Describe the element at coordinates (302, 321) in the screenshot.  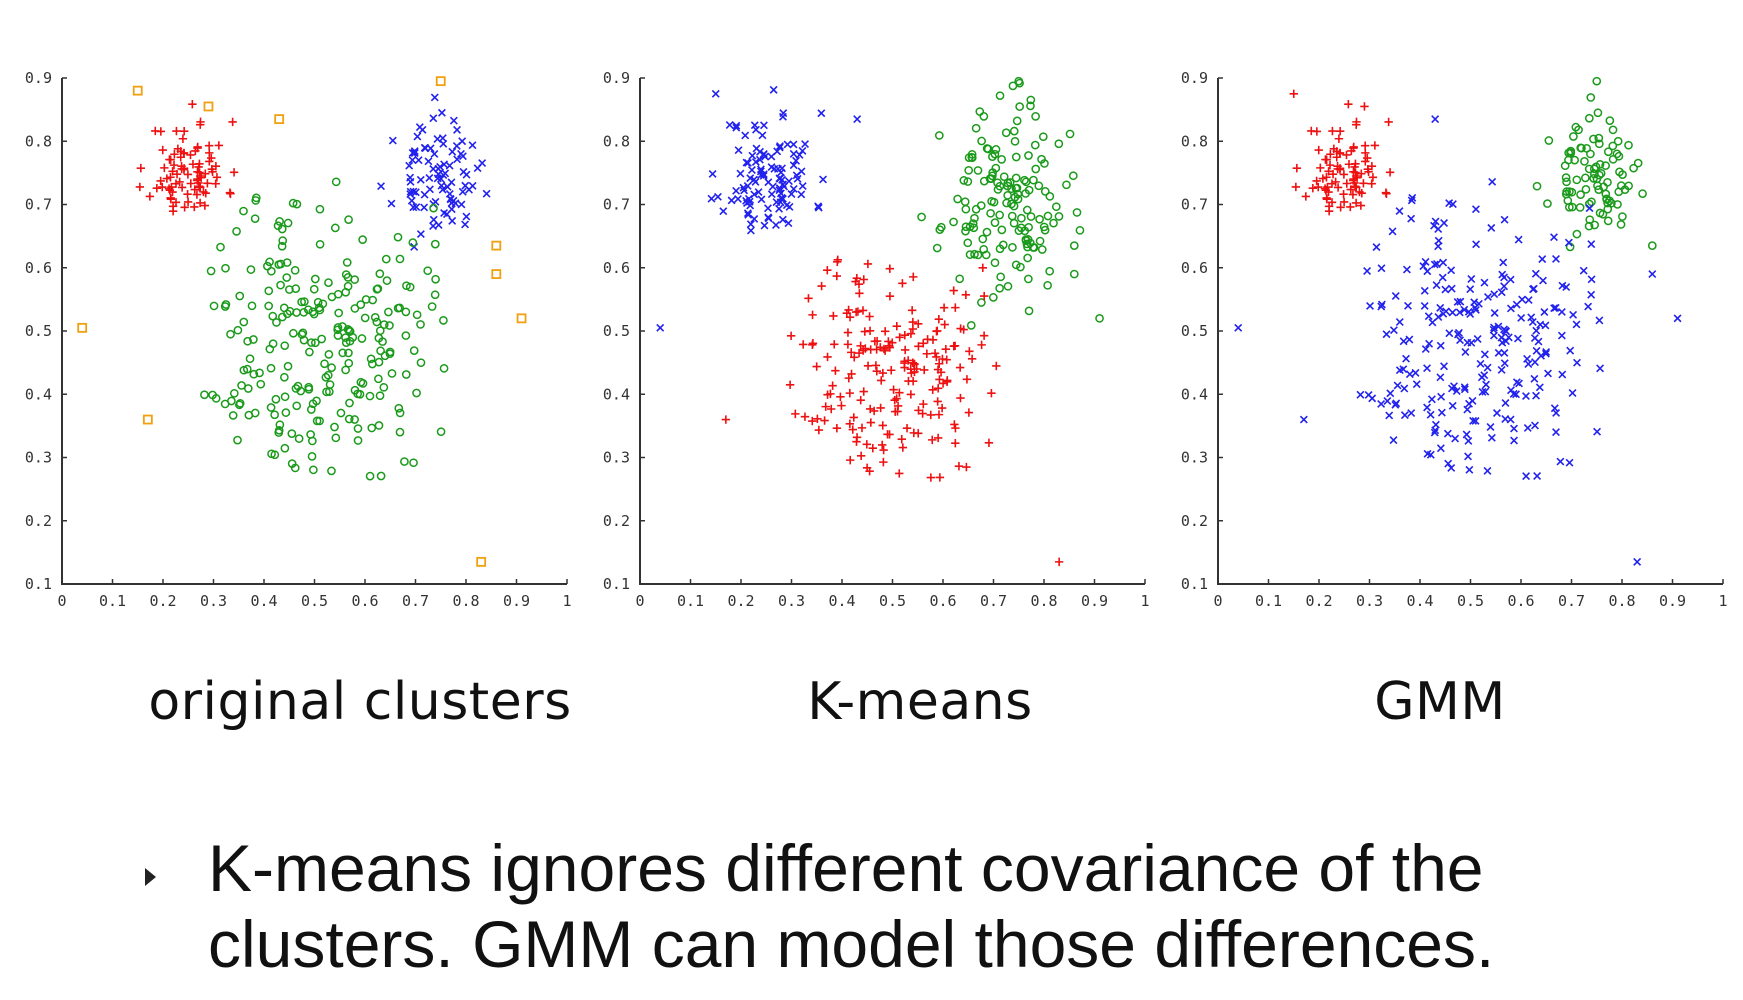
I see `series-square-markers` at that location.